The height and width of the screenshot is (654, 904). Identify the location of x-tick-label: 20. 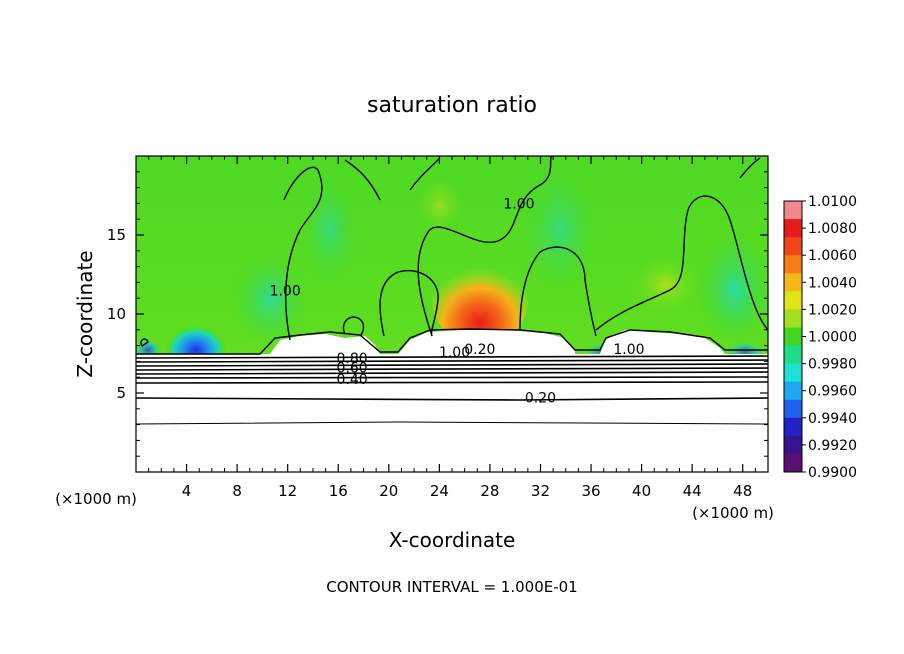
(388, 491).